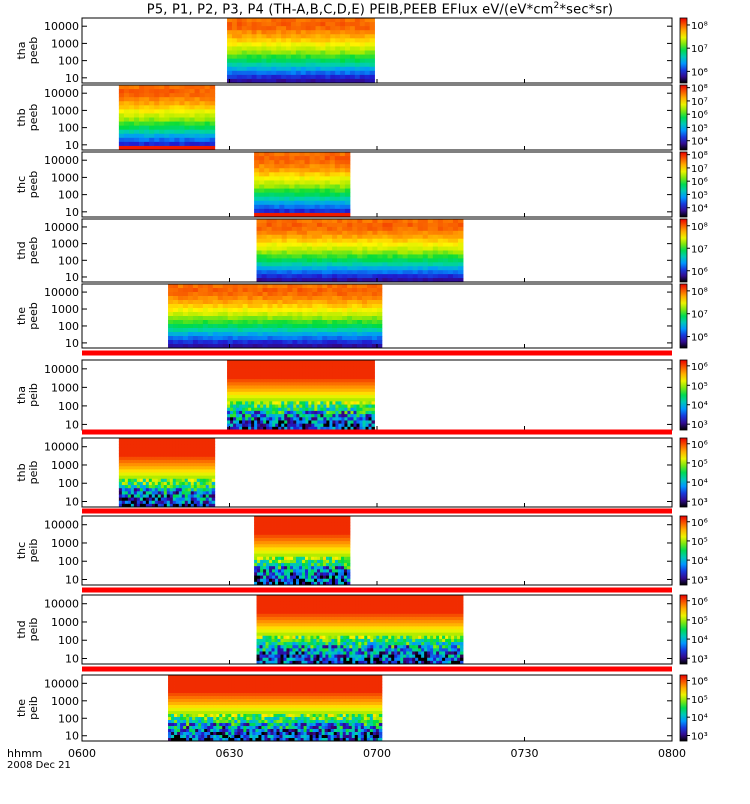  Describe the element at coordinates (699, 249) in the screenshot. I see `colorbar-tick-label: 10⁷` at that location.